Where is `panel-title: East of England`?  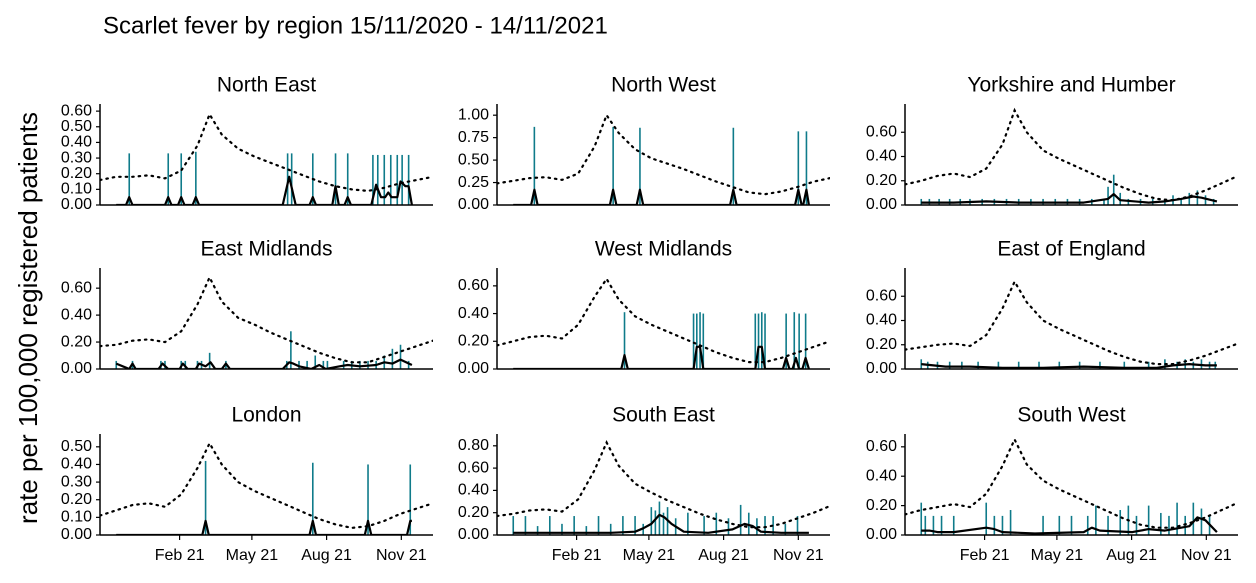
panel-title: East of England is located at coordinates (1071, 249).